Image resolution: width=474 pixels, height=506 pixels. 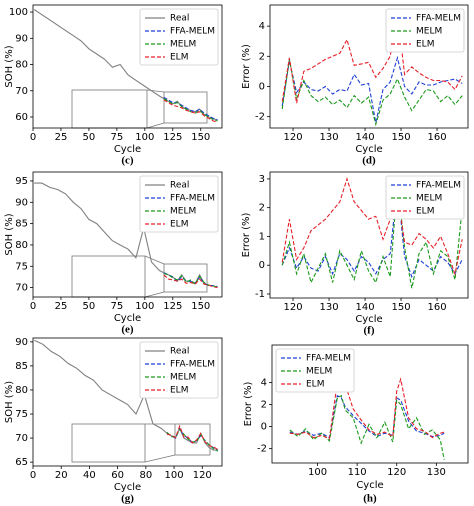 What do you see at coordinates (262, 179) in the screenshot?
I see `y-tick-label: 3` at bounding box center [262, 179].